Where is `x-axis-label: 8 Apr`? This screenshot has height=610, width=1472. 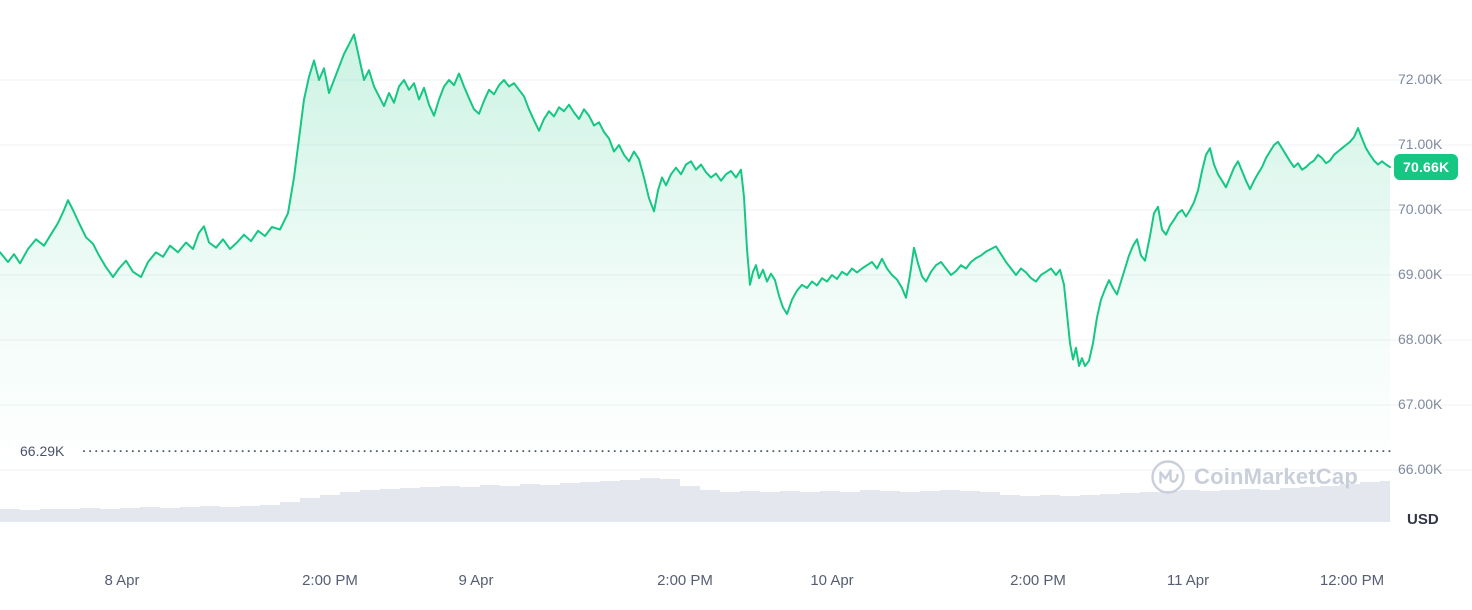
x-axis-label: 8 Apr is located at coordinates (122, 580).